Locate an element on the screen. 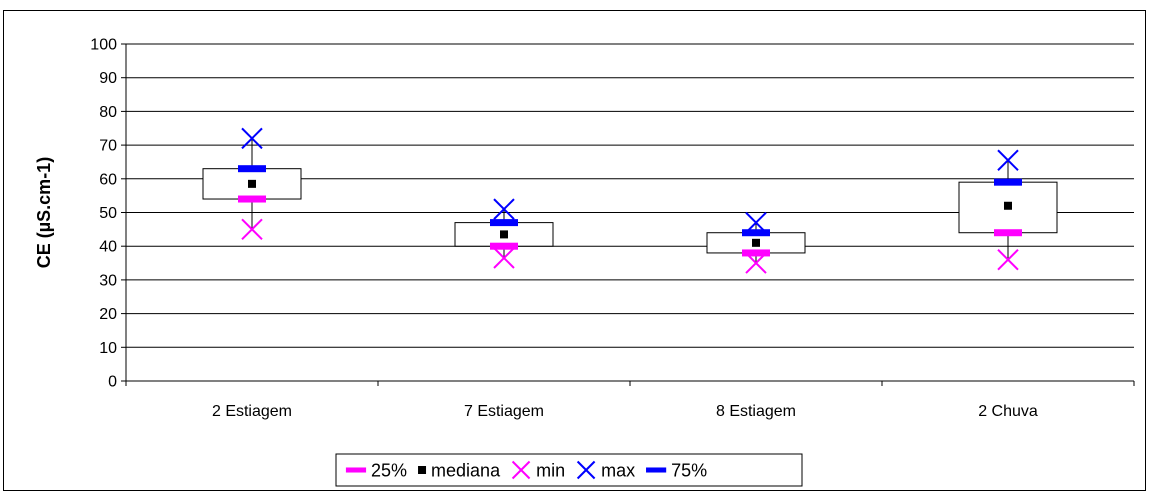 The width and height of the screenshot is (1153, 497). y-tick-label: 80 is located at coordinates (108, 112).